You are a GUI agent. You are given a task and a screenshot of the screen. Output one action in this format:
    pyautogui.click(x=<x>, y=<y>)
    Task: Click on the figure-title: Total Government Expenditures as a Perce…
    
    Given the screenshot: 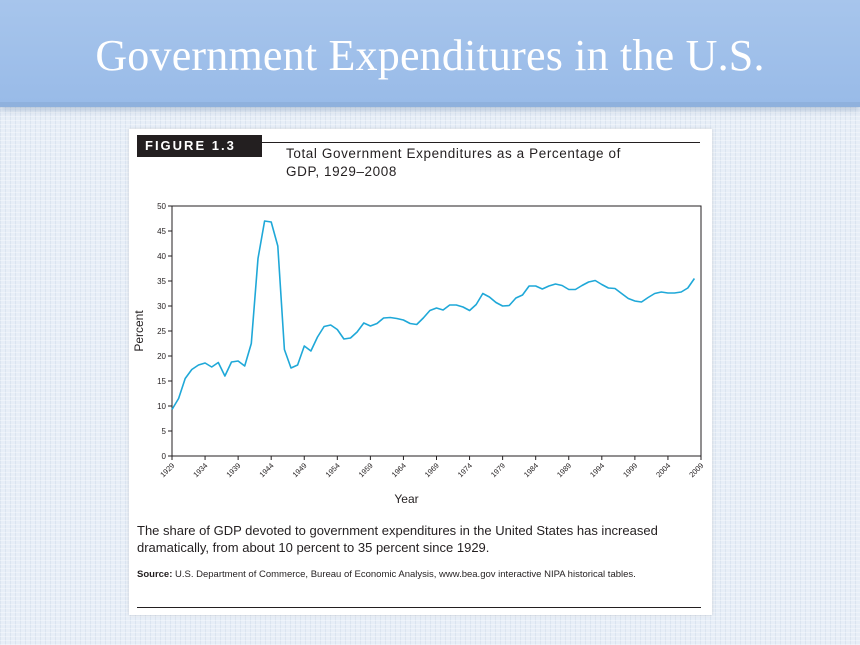 What is the action you would take?
    pyautogui.click(x=496, y=163)
    